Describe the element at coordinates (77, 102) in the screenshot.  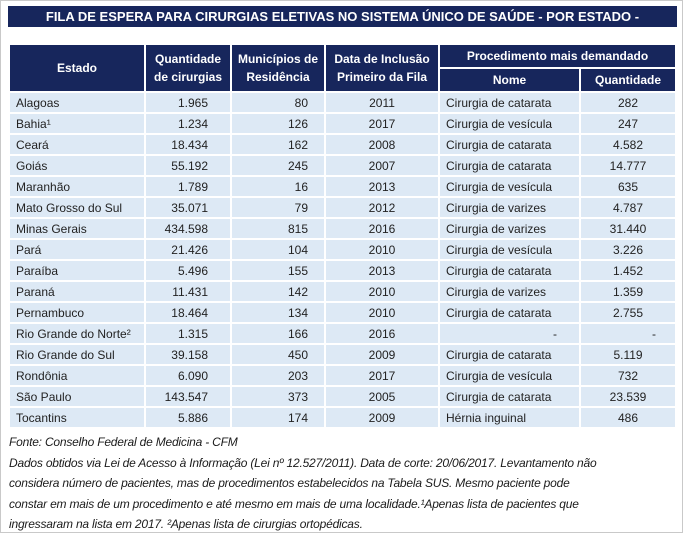
I see `cell-estado: Alagoas` at that location.